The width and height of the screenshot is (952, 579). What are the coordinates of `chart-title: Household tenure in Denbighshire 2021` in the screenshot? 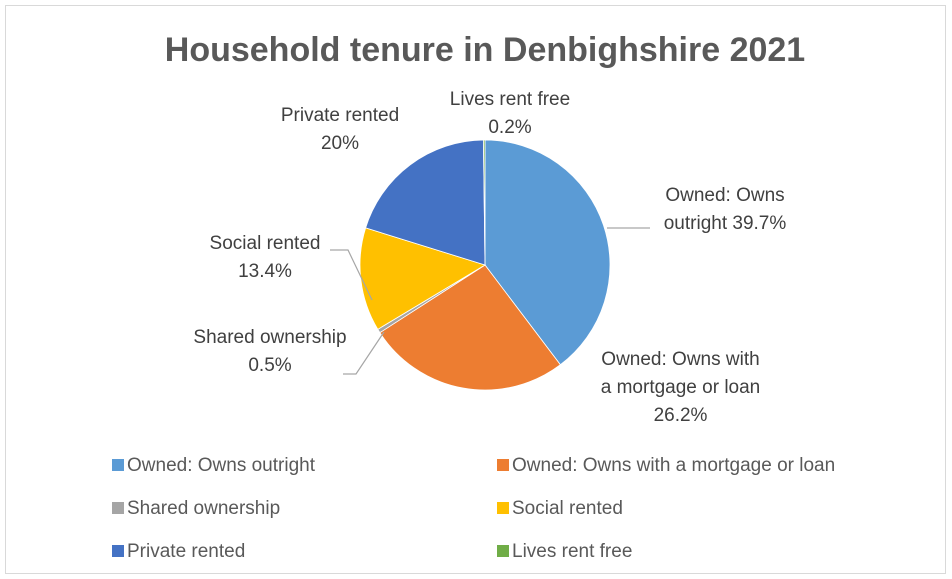 It's located at (485, 50).